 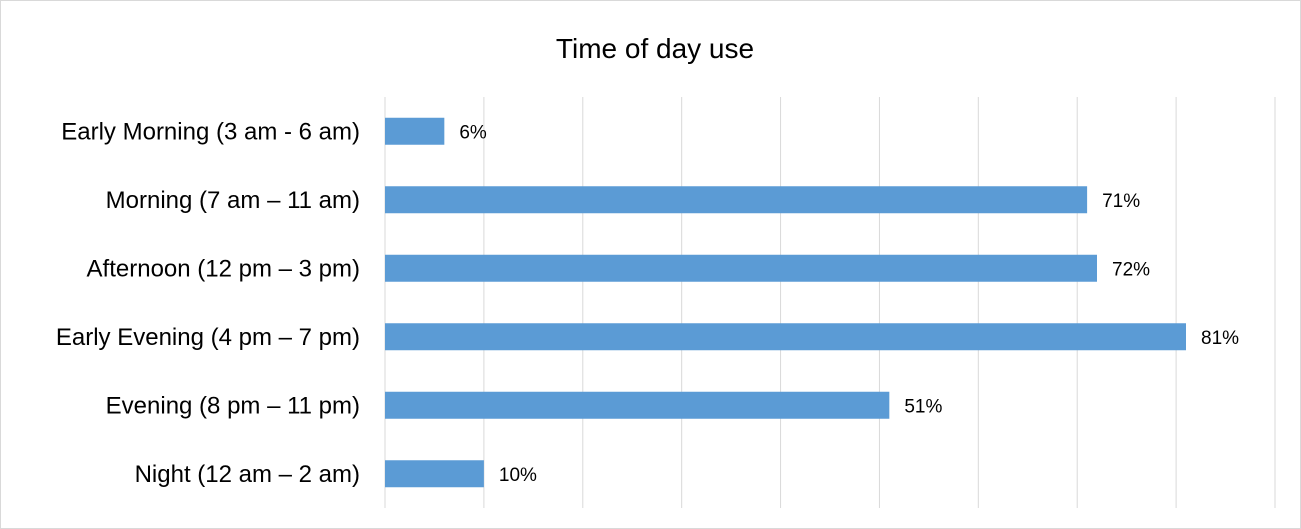 What do you see at coordinates (223, 268) in the screenshot?
I see `category-label: Afternoon (12 pm – 3 pm)` at bounding box center [223, 268].